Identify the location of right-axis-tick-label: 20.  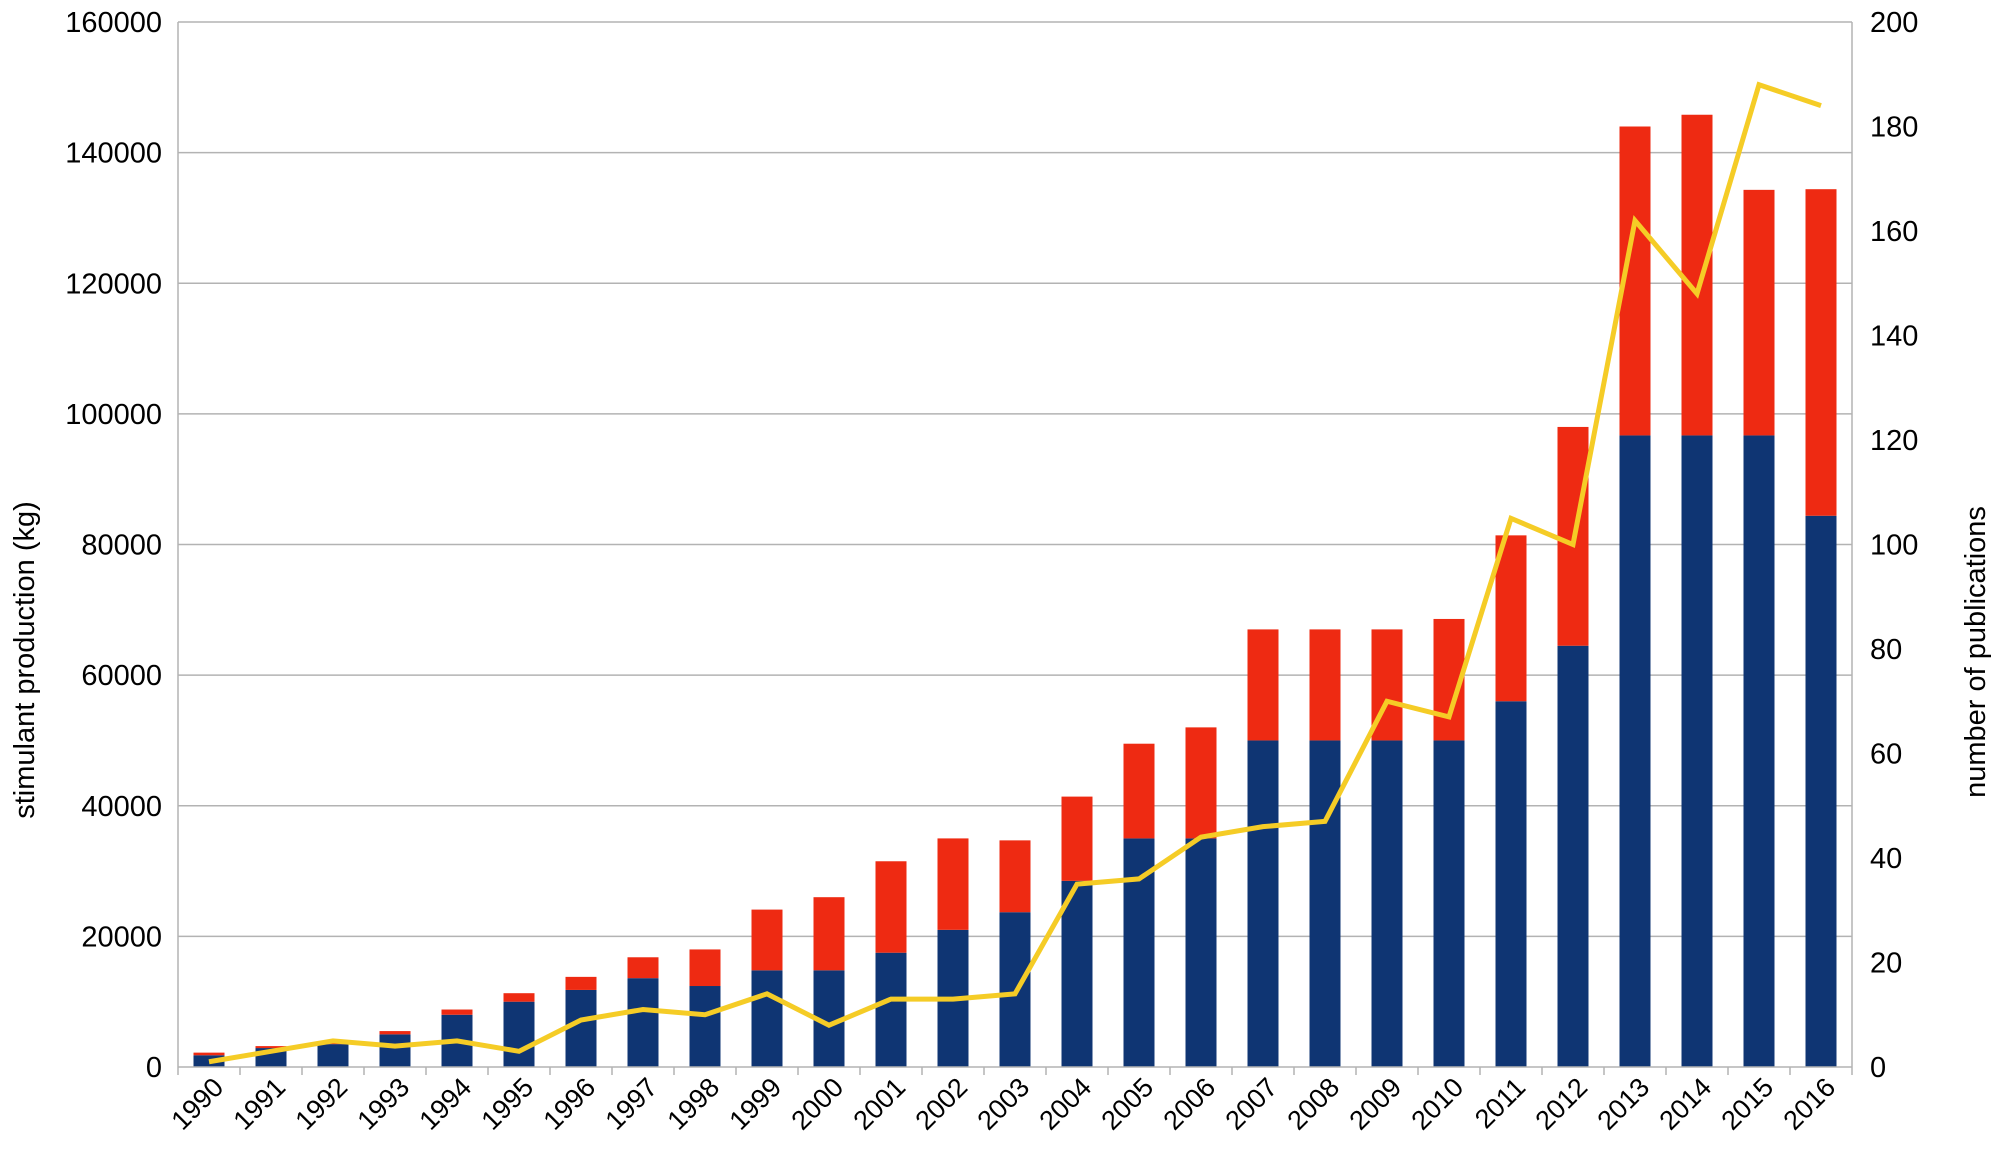
(1886, 964).